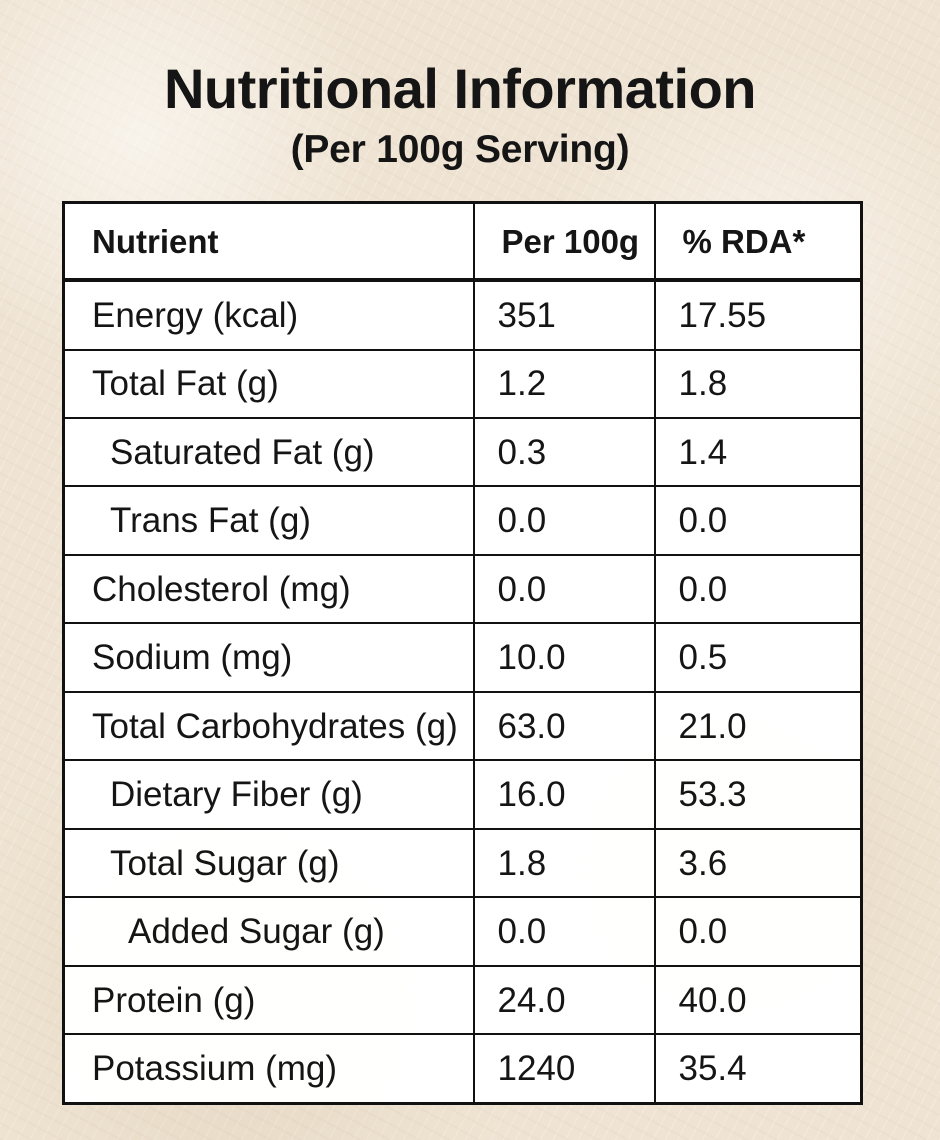 Image resolution: width=940 pixels, height=1140 pixels. Describe the element at coordinates (564, 863) in the screenshot. I see `per-100g-value: 1.8` at that location.